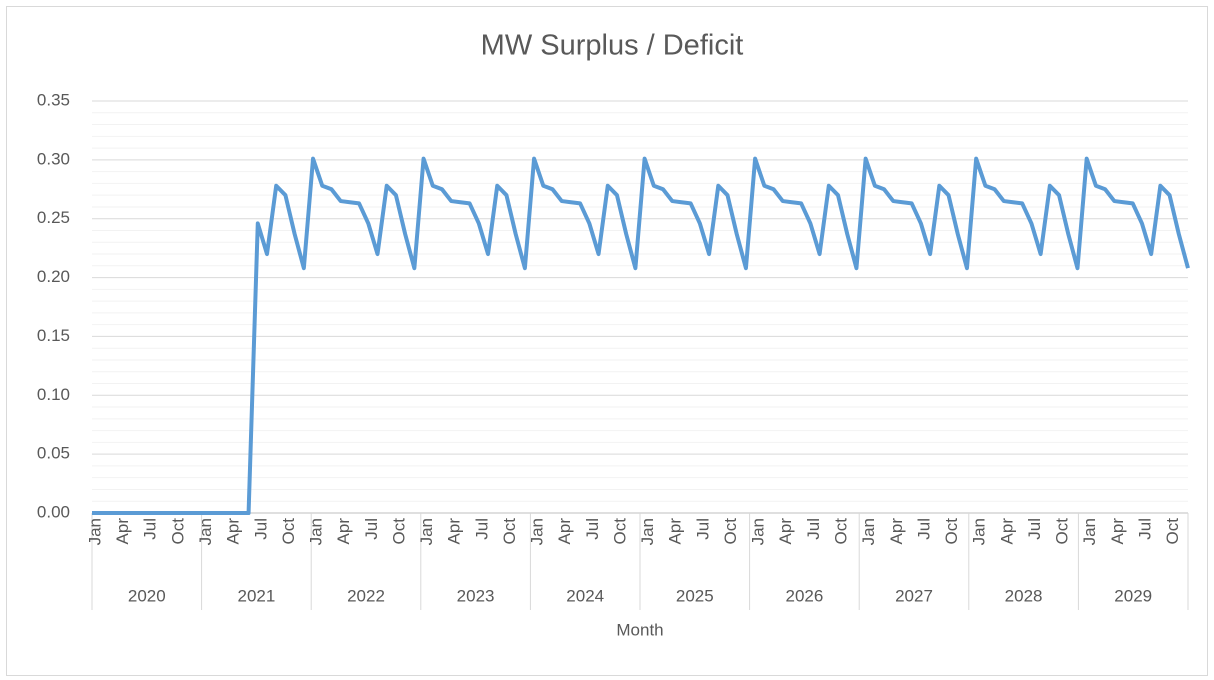 The height and width of the screenshot is (680, 1214). Describe the element at coordinates (53, 217) in the screenshot. I see `y-tick-label: 0.25` at that location.